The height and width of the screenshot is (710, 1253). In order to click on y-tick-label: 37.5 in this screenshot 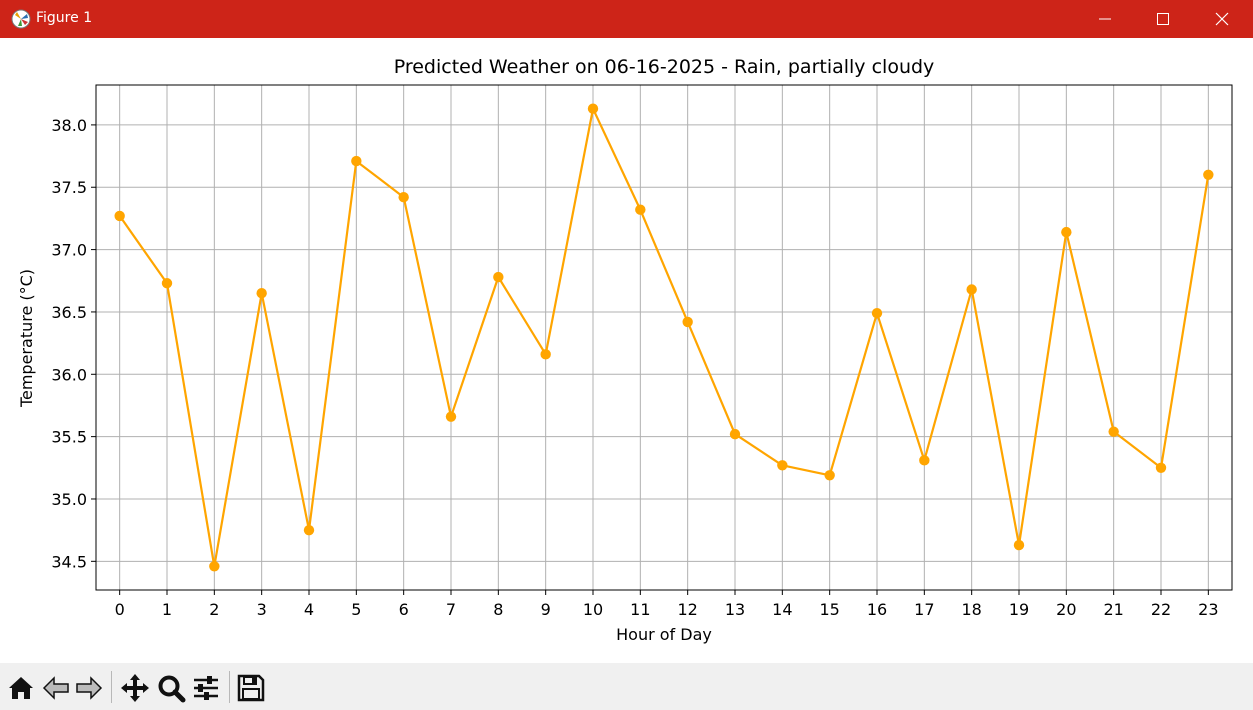, I will do `click(69, 187)`.